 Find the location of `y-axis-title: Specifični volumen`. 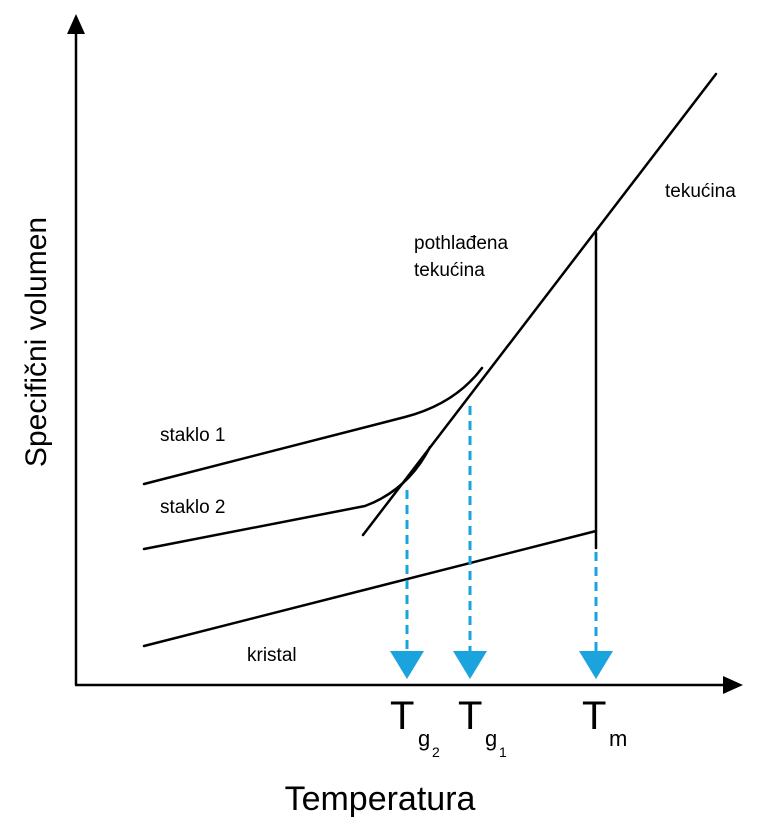

y-axis-title: Specifični volumen is located at coordinates (36, 342).